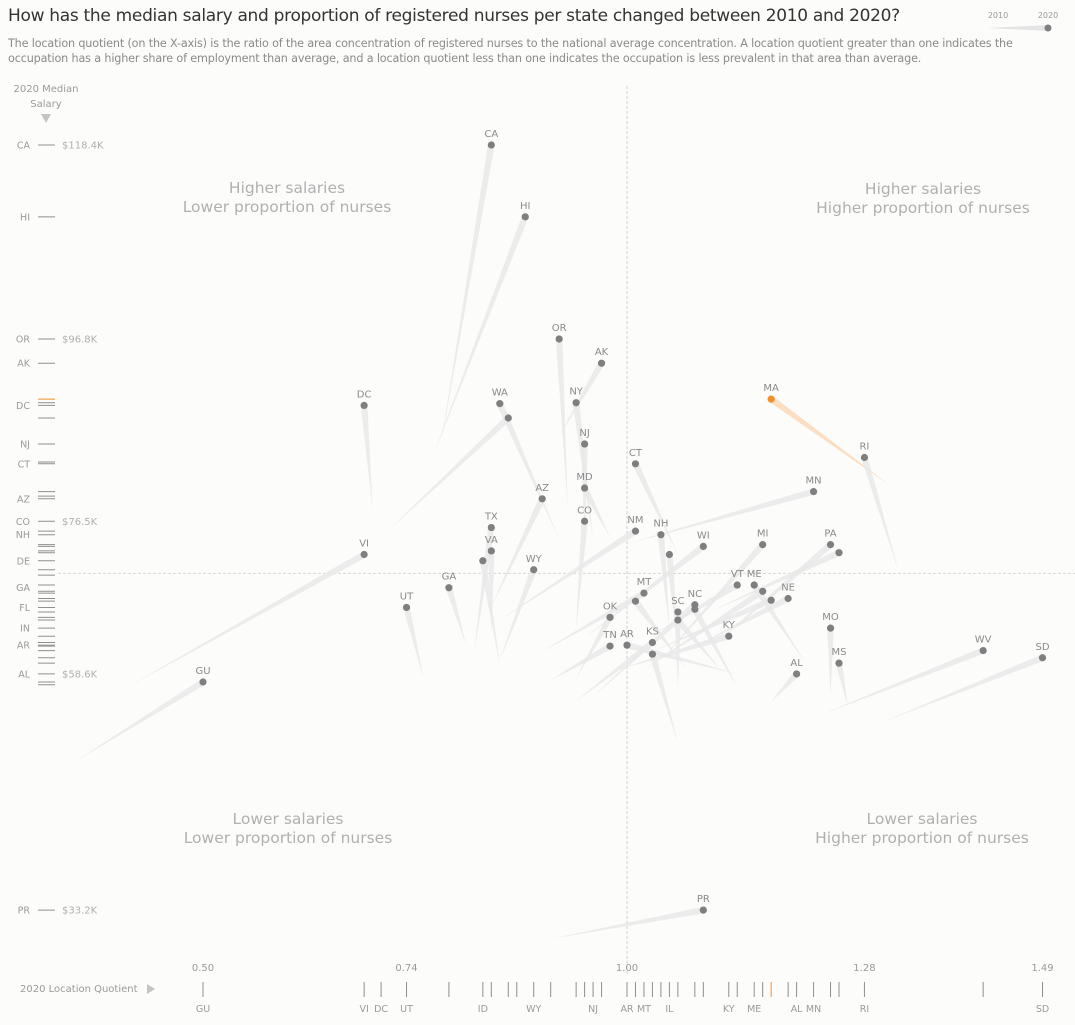  What do you see at coordinates (983, 650) in the screenshot?
I see `dot-WV` at bounding box center [983, 650].